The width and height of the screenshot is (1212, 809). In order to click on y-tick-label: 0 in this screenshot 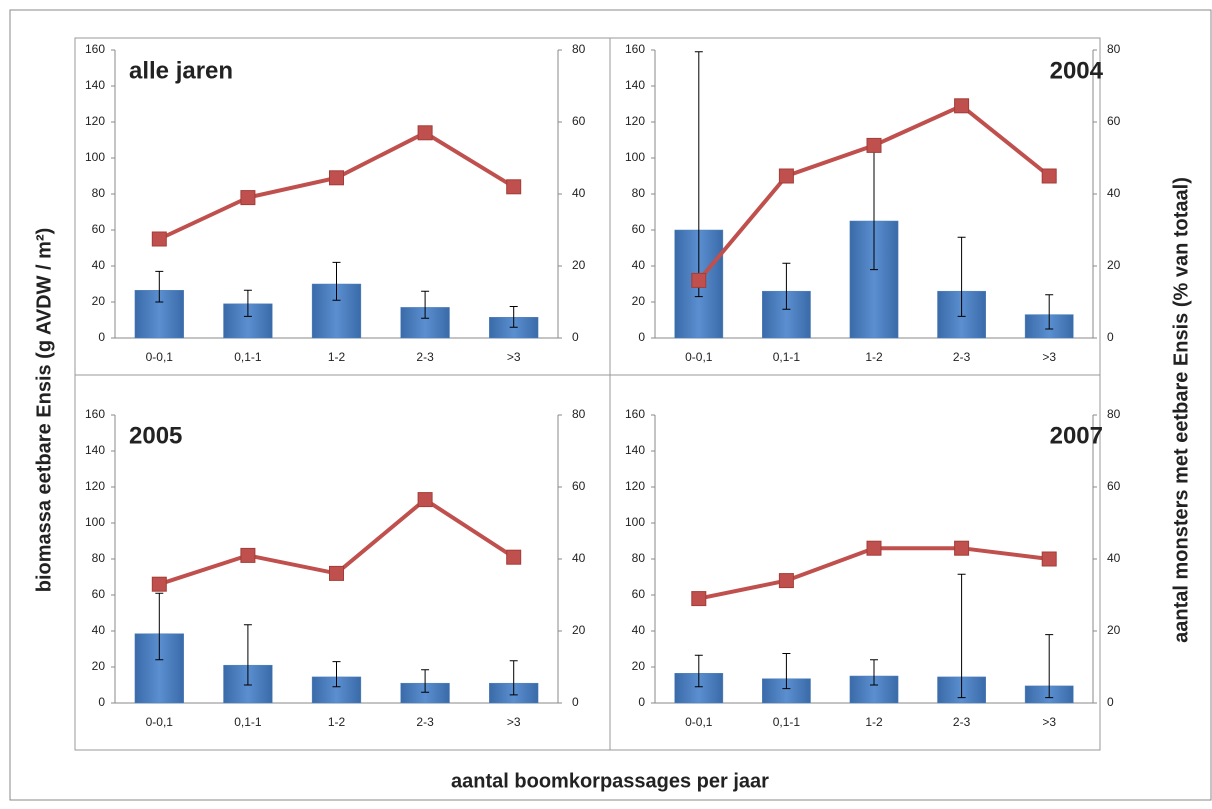, I will do `click(641, 702)`.